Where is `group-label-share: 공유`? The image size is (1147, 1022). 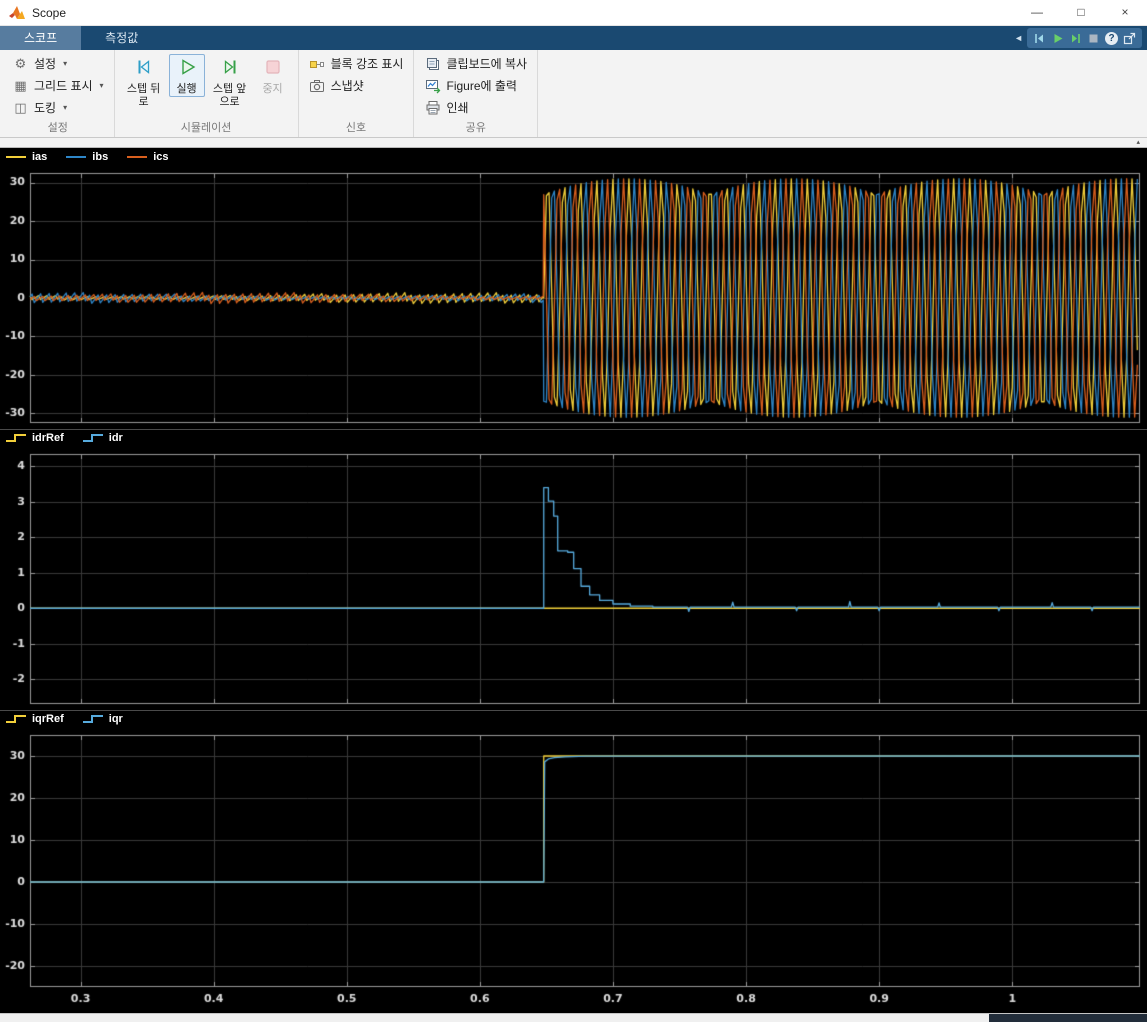 group-label-share: 공유 is located at coordinates (475, 128).